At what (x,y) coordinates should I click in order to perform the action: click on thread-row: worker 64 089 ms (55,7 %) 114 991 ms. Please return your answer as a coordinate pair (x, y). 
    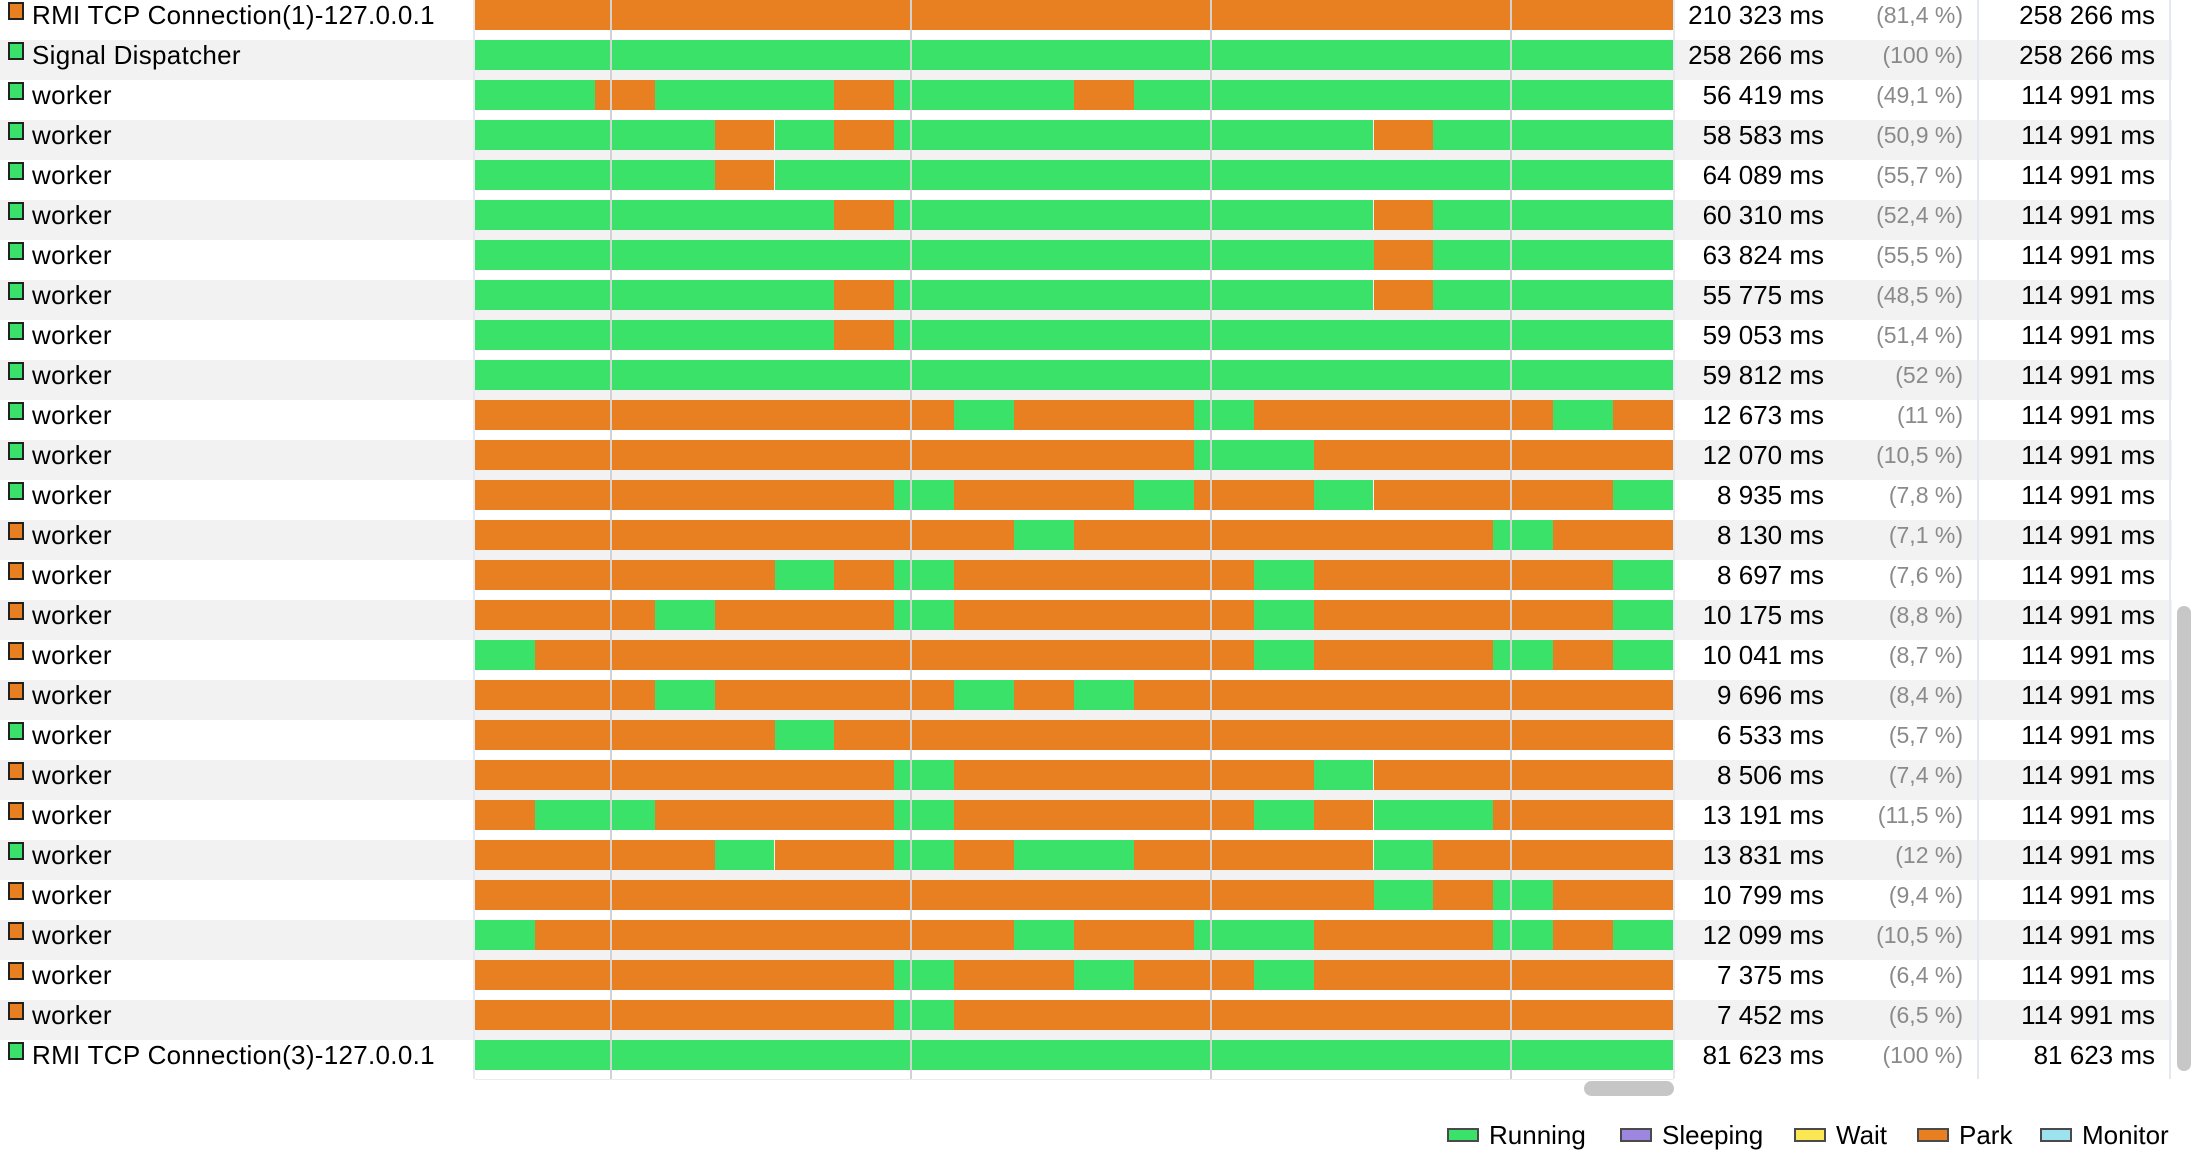
    Looking at the image, I should click on (1105, 180).